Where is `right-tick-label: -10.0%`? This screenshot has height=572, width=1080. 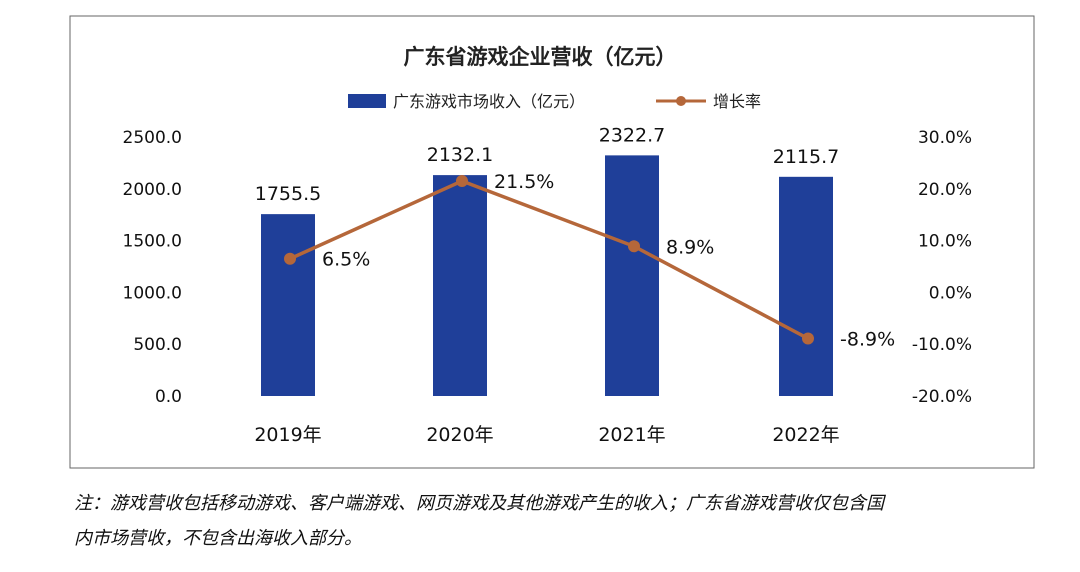
right-tick-label: -10.0% is located at coordinates (942, 345).